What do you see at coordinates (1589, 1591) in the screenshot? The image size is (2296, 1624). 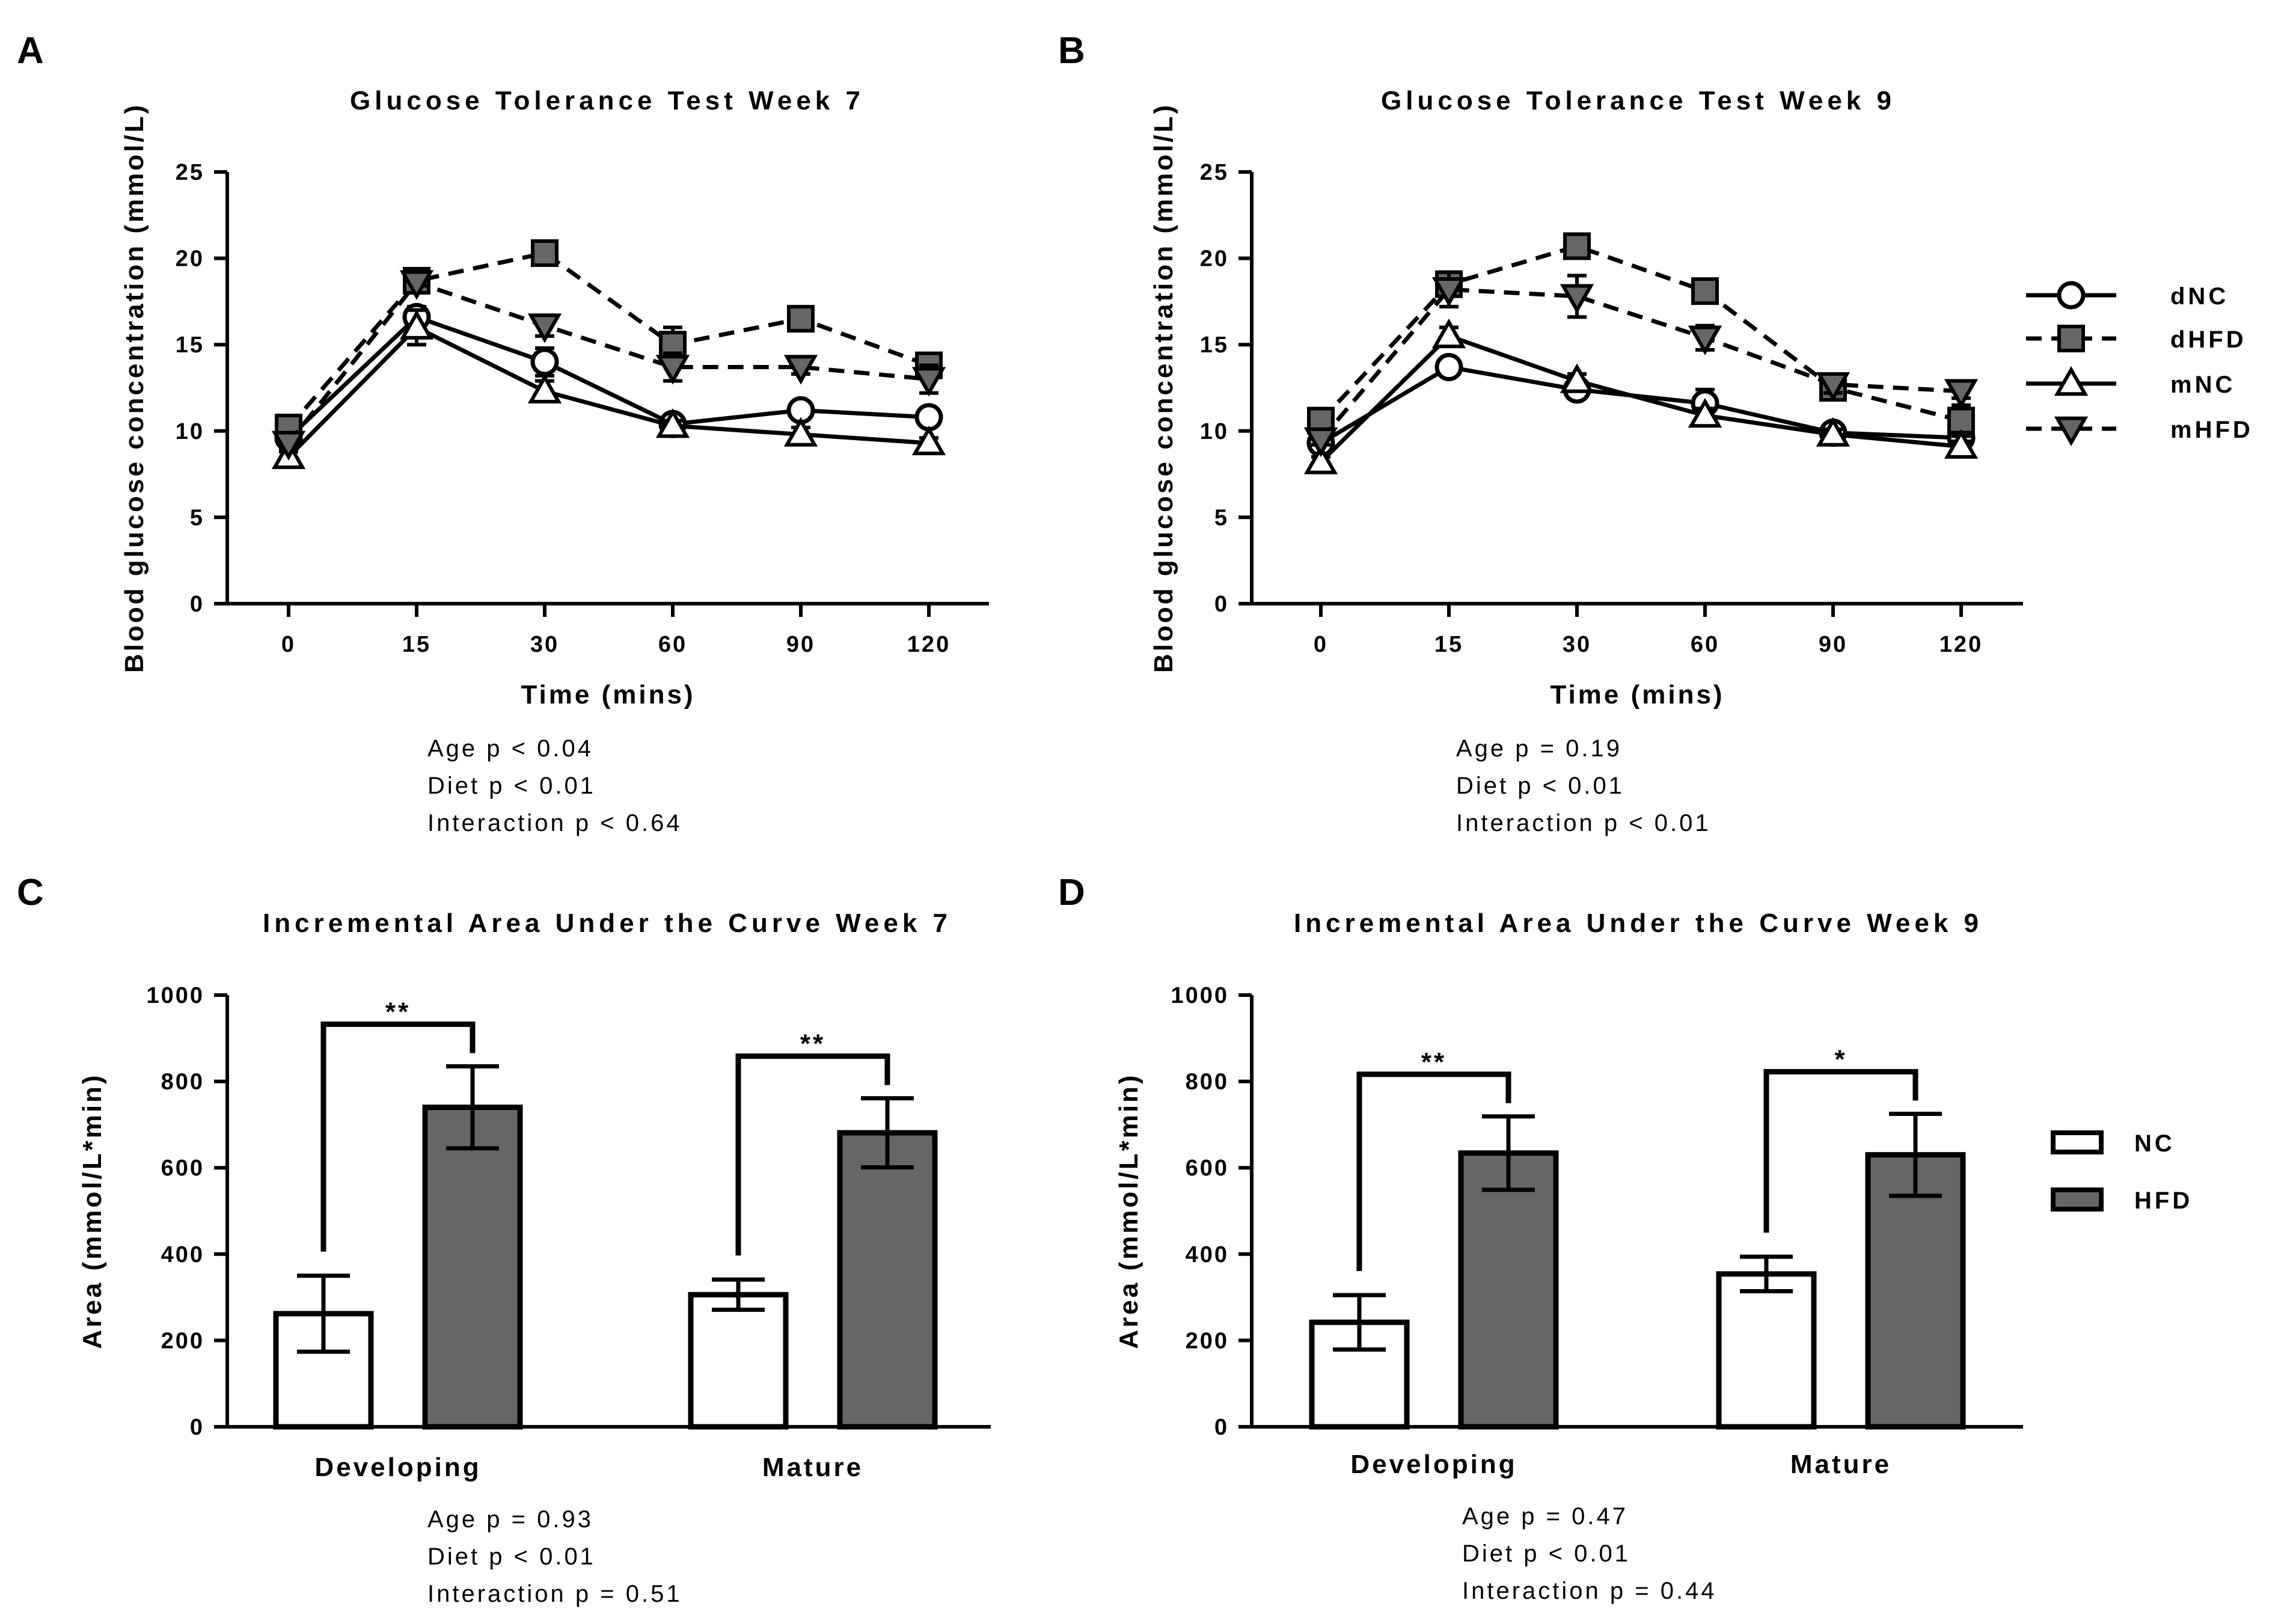 I see `stats-line: Interaction p = 0.44` at bounding box center [1589, 1591].